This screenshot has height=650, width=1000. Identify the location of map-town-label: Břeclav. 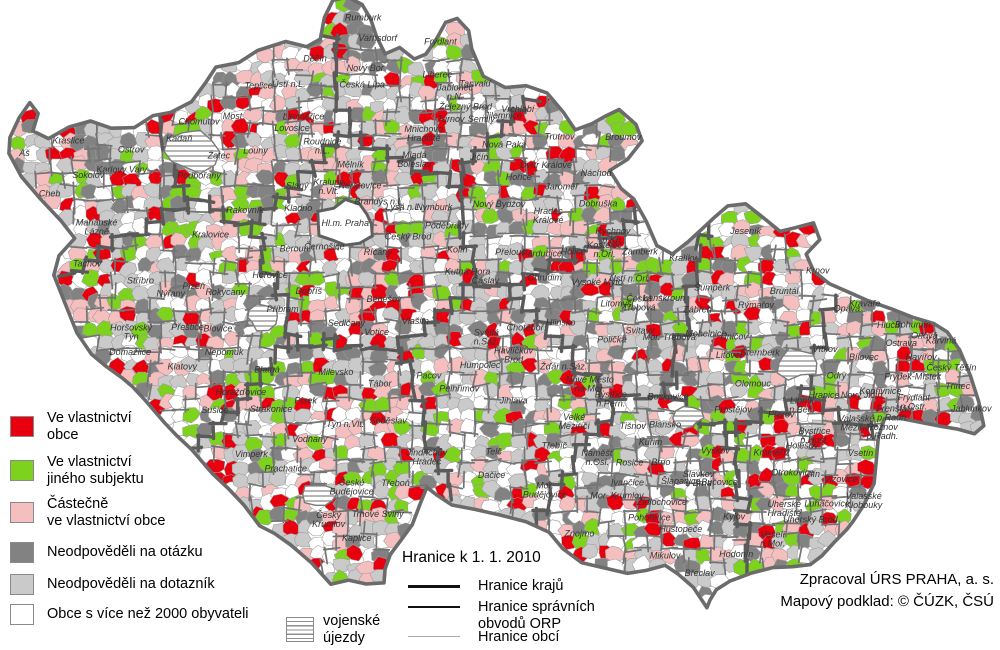
(700, 573).